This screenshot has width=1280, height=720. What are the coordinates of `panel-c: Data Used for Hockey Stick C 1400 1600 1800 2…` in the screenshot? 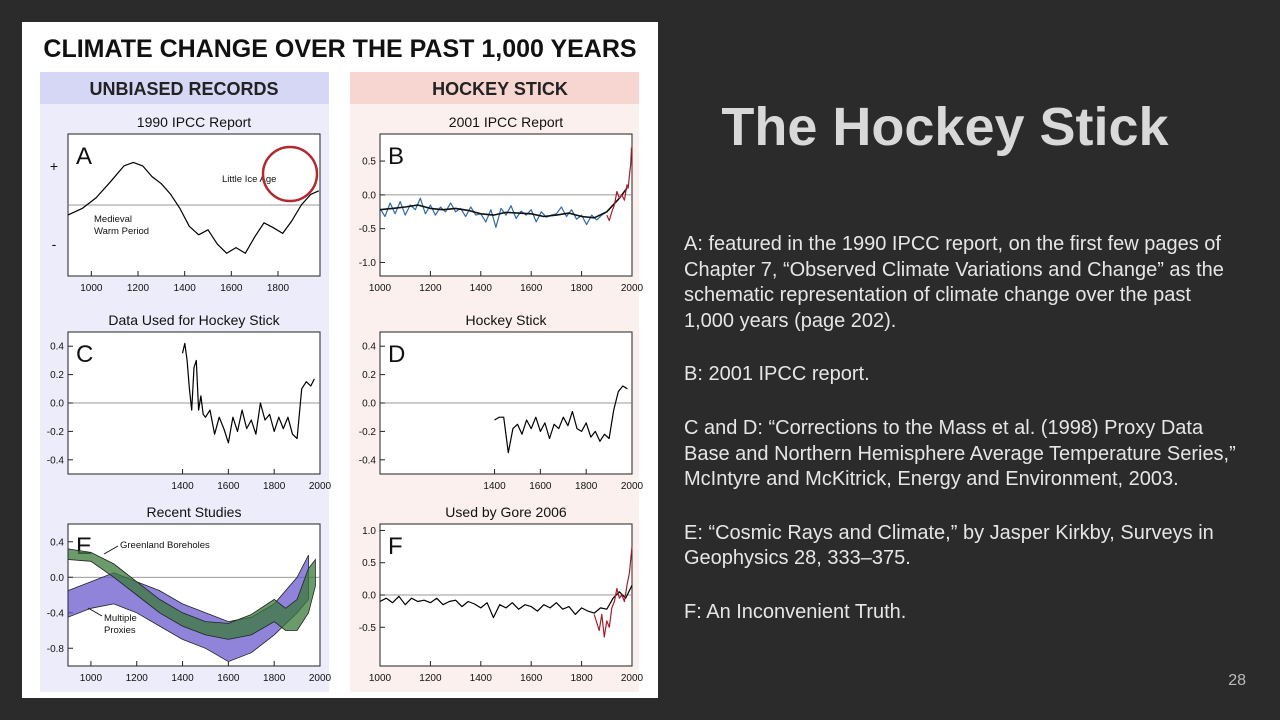 It's located at (189, 402).